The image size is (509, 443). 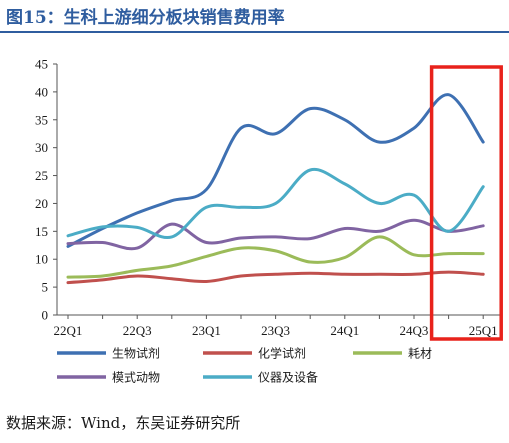 What do you see at coordinates (137, 330) in the screenshot?
I see `x-tick-label: 22Q3` at bounding box center [137, 330].